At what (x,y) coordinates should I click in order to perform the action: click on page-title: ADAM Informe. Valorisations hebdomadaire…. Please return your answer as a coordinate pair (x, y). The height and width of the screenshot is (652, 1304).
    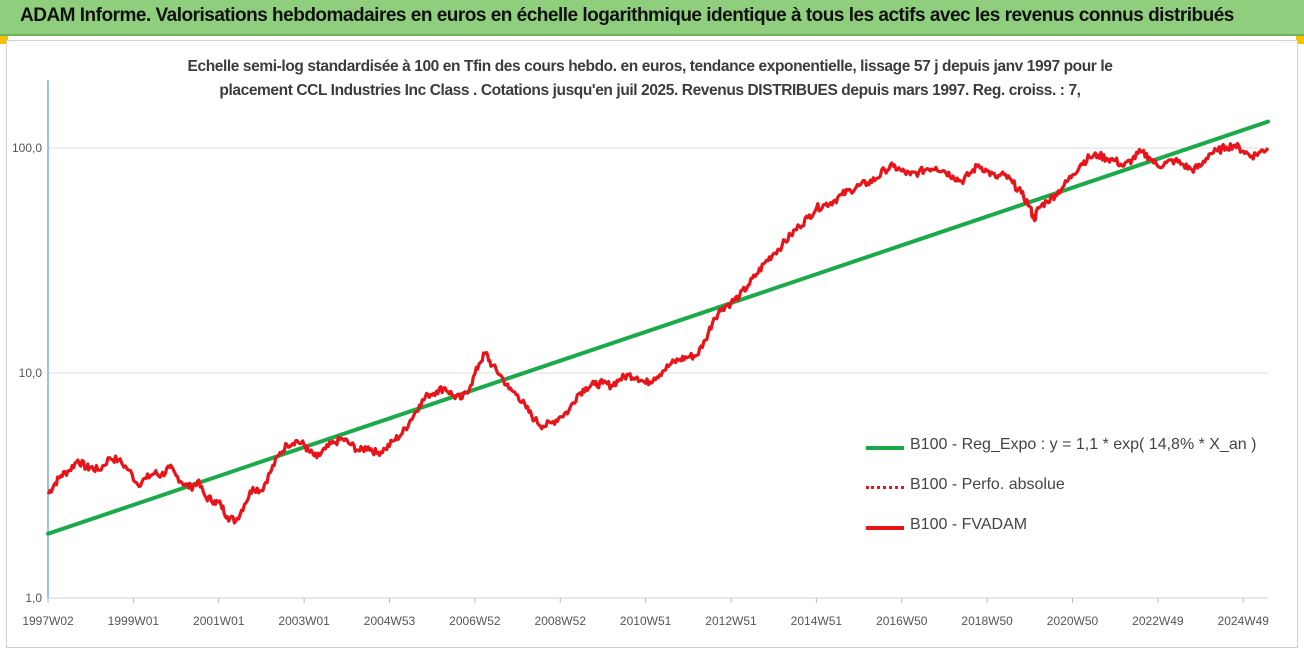
    Looking at the image, I should click on (627, 15).